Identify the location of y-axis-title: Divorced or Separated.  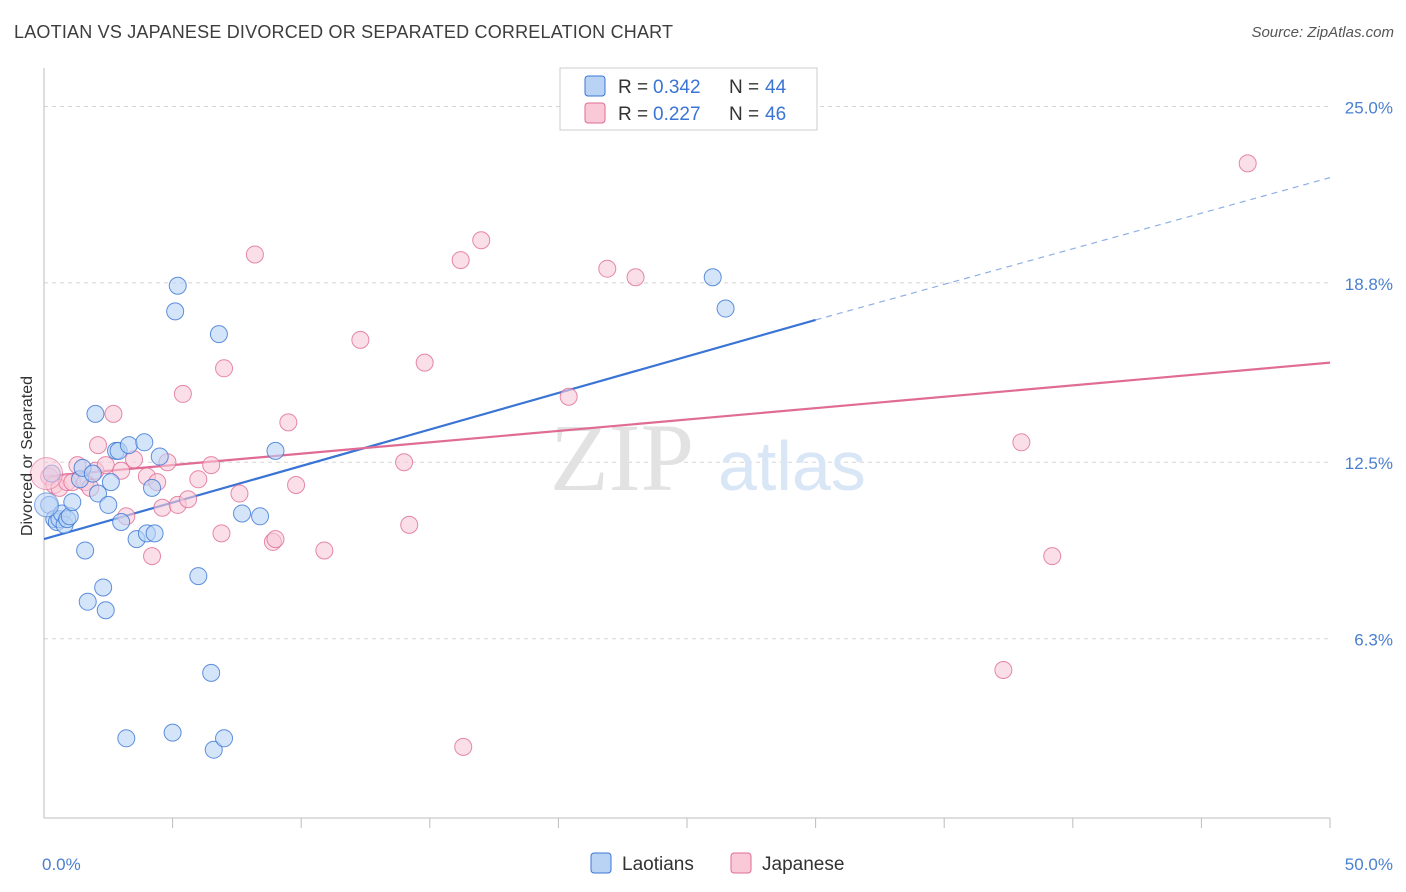
(27, 456).